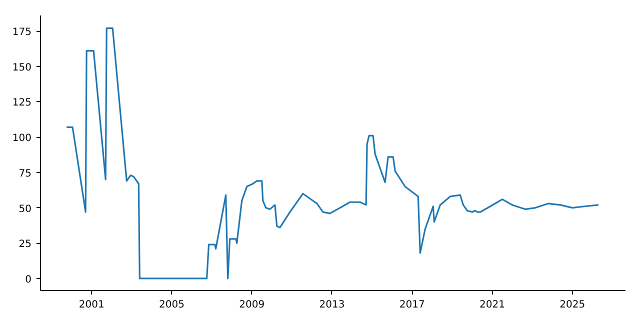 This screenshot has height=320, width=640. What do you see at coordinates (22, 103) in the screenshot?
I see `y-tick-label: 125` at bounding box center [22, 103].